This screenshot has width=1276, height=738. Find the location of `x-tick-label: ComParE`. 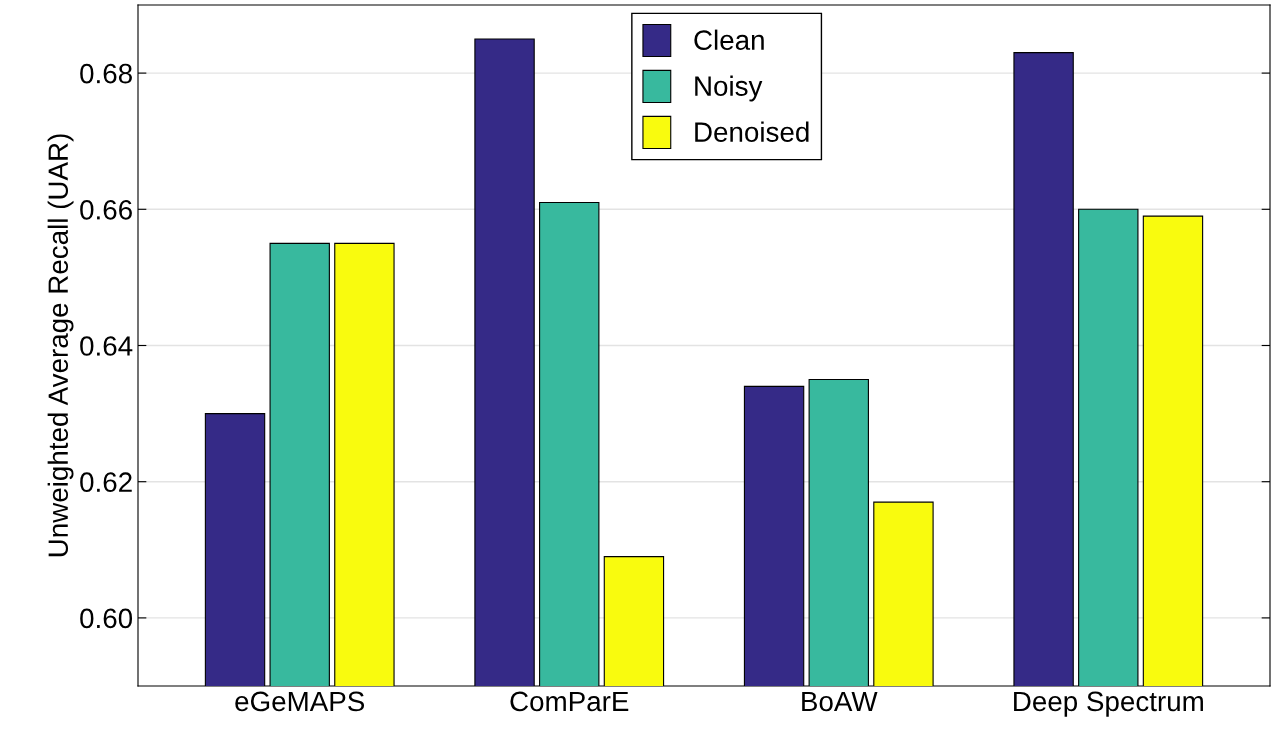

x-tick-label: ComParE is located at coordinates (569, 701).